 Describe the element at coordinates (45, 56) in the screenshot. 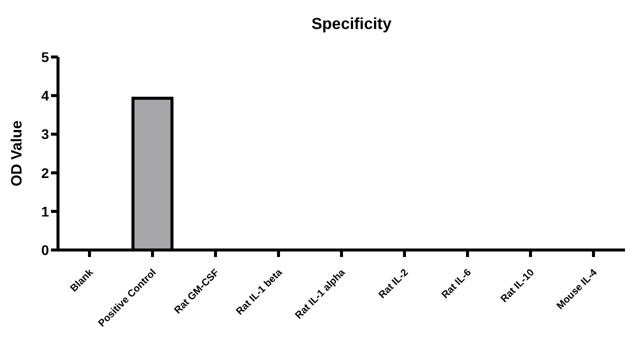

I see `y-tick-label: 5` at that location.